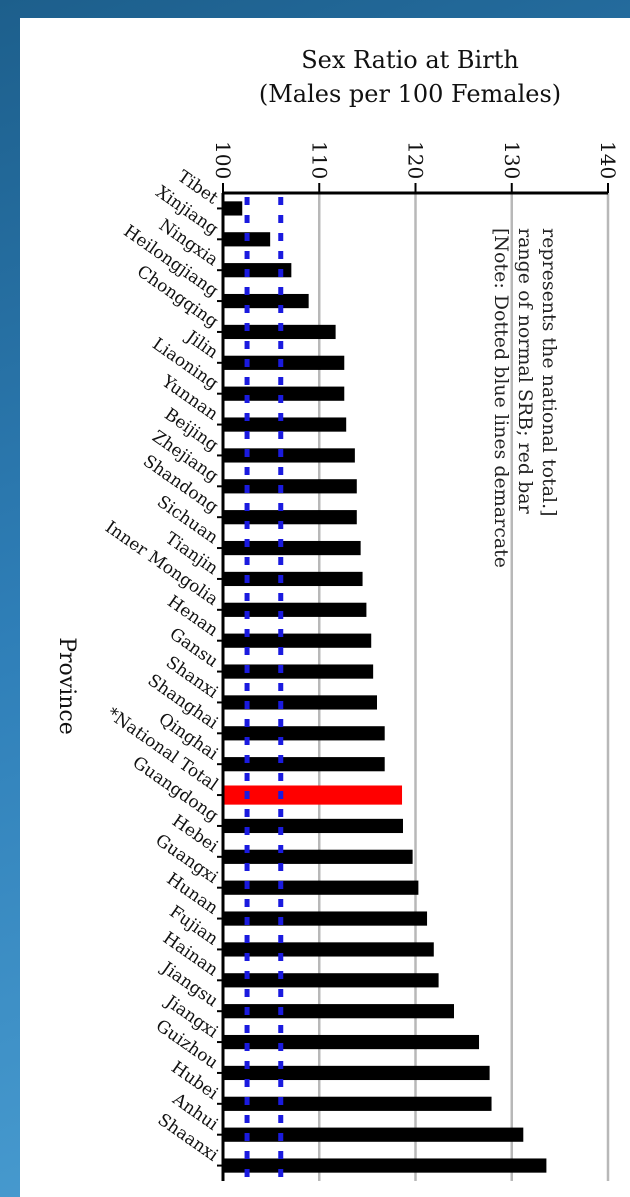  What do you see at coordinates (410, 60) in the screenshot?
I see `chart-title: Sex Ratio at Birth` at bounding box center [410, 60].